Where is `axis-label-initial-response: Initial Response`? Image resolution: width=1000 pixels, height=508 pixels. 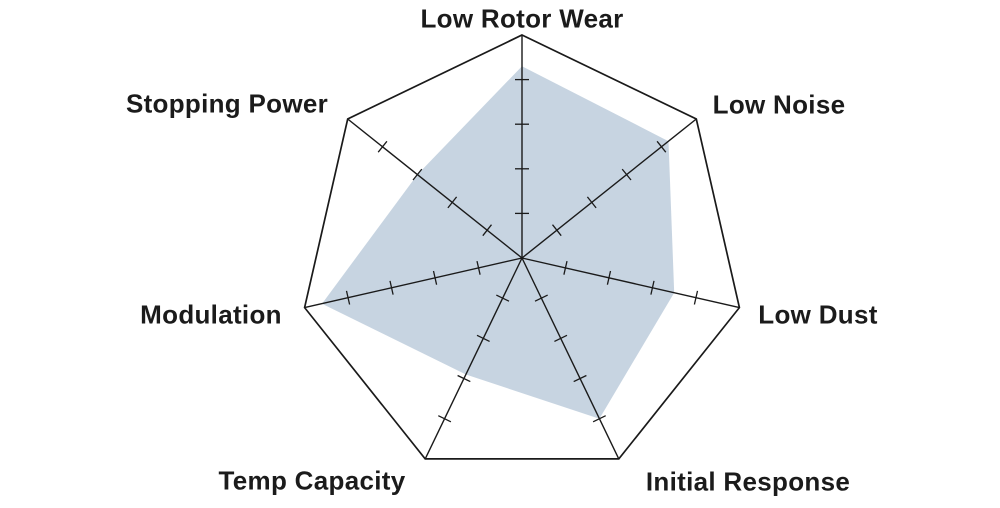
axis-label-initial-response: Initial Response is located at coordinates (748, 481).